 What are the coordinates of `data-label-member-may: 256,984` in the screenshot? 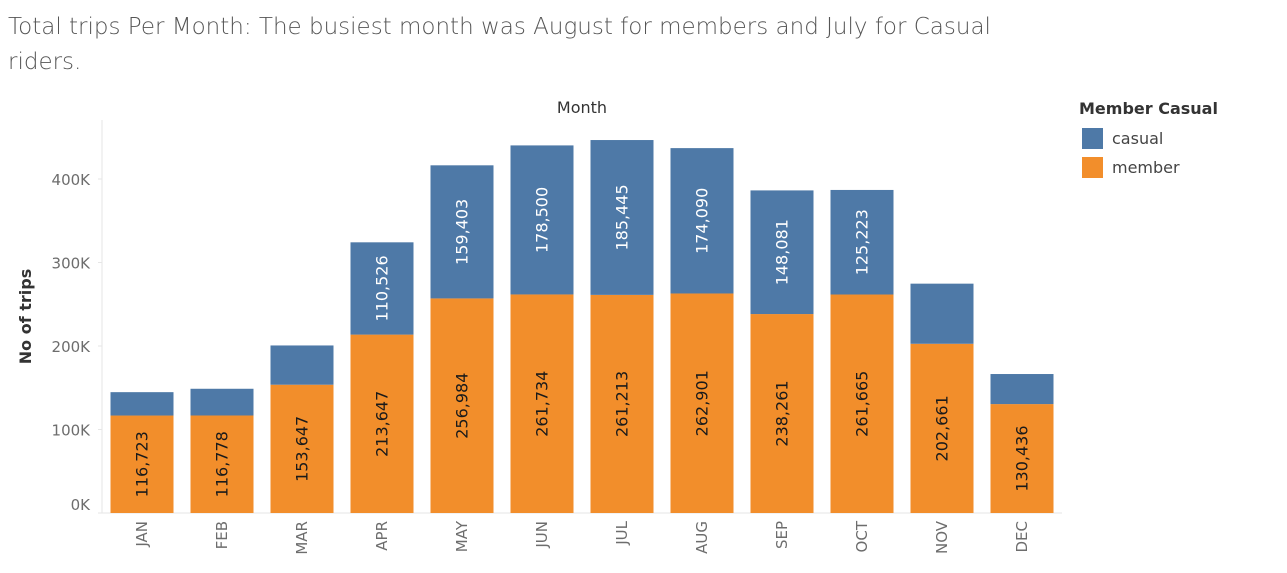 It's located at (462, 406).